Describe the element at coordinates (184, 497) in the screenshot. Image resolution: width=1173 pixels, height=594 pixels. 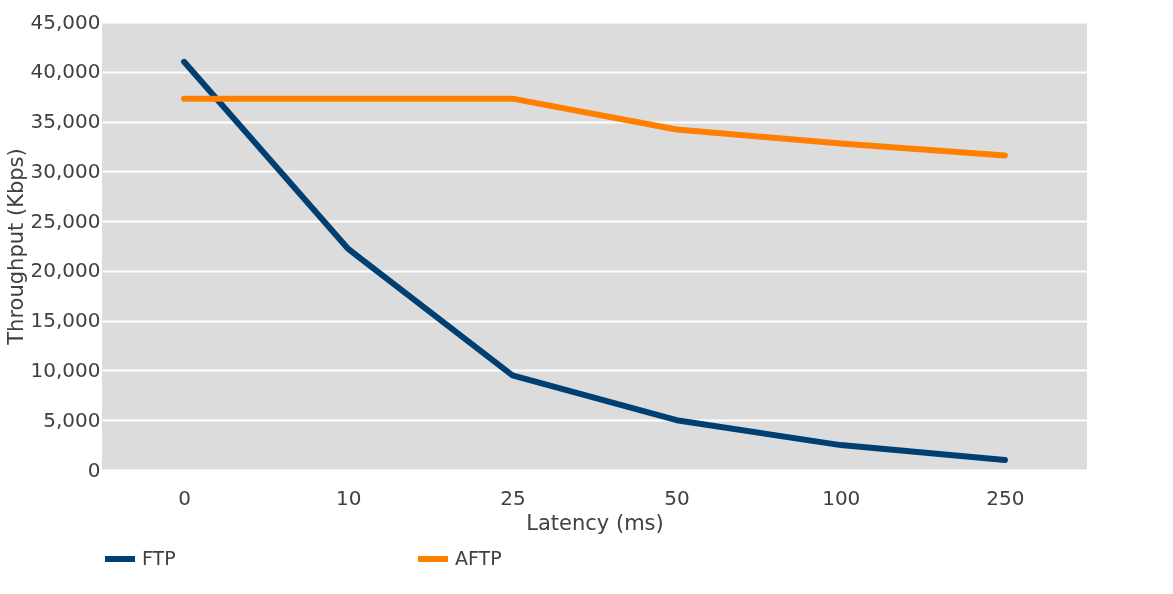
I see `x-tick-label: 0` at that location.